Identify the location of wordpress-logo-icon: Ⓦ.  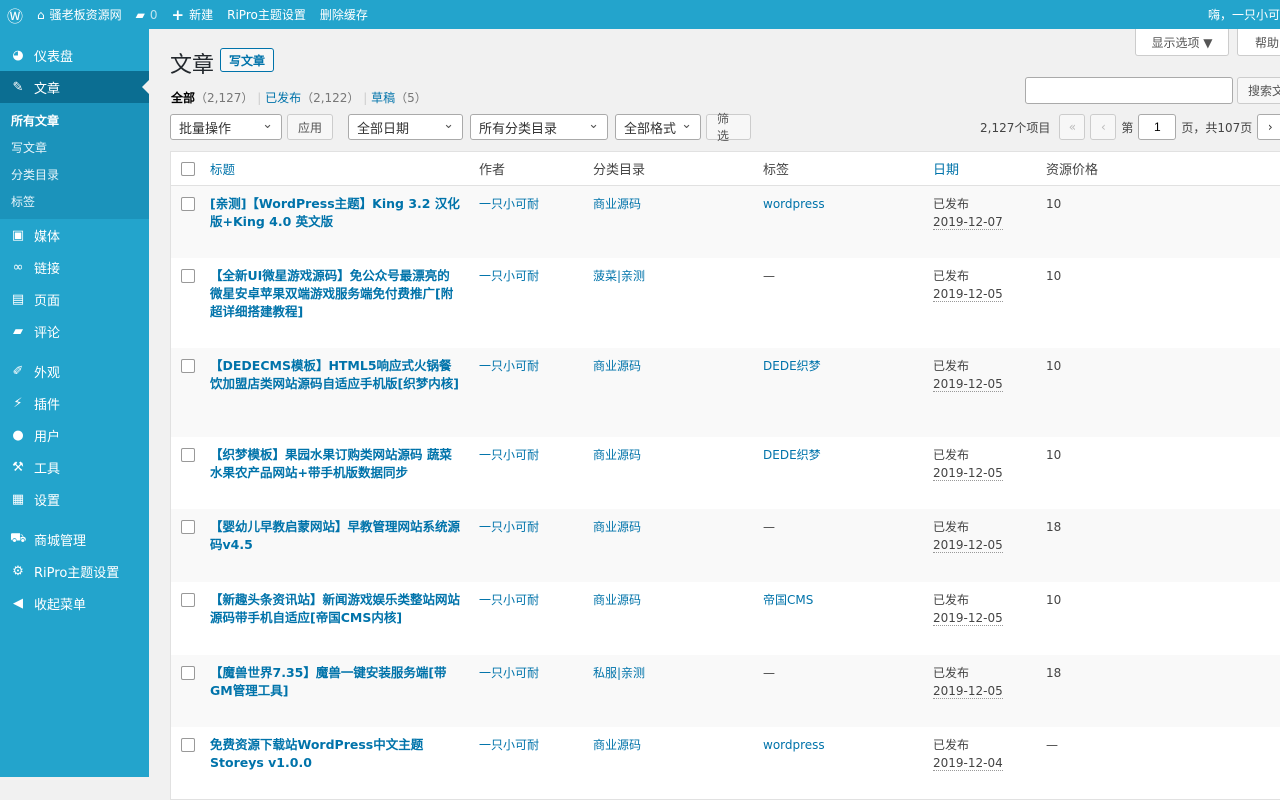
(15, 16).